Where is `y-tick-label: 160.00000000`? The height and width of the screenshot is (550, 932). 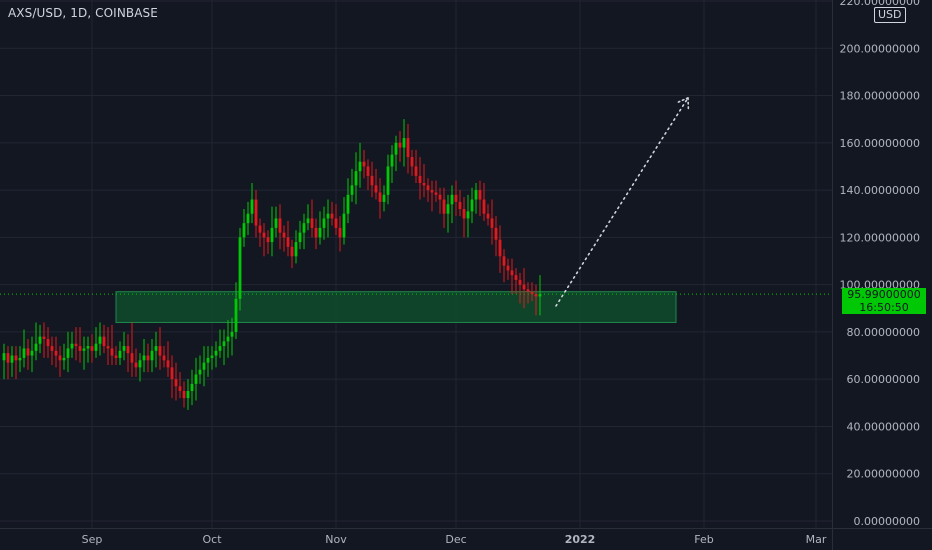
y-tick-label: 160.00000000 is located at coordinates (880, 143).